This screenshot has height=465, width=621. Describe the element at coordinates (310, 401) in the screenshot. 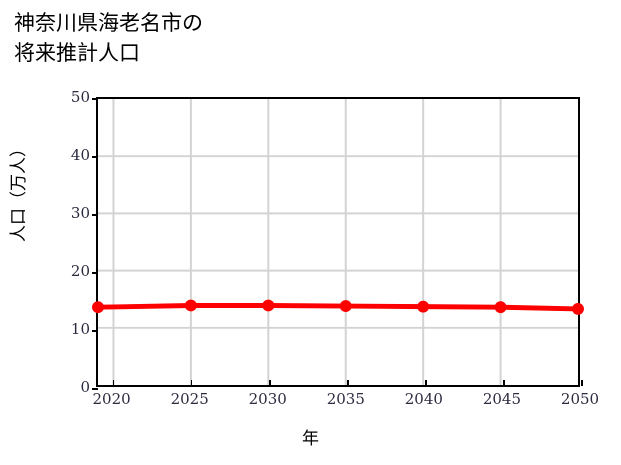

I see `x-axis-tick-labels: 2020 2025 2030 2035 2040 2045 2050` at that location.